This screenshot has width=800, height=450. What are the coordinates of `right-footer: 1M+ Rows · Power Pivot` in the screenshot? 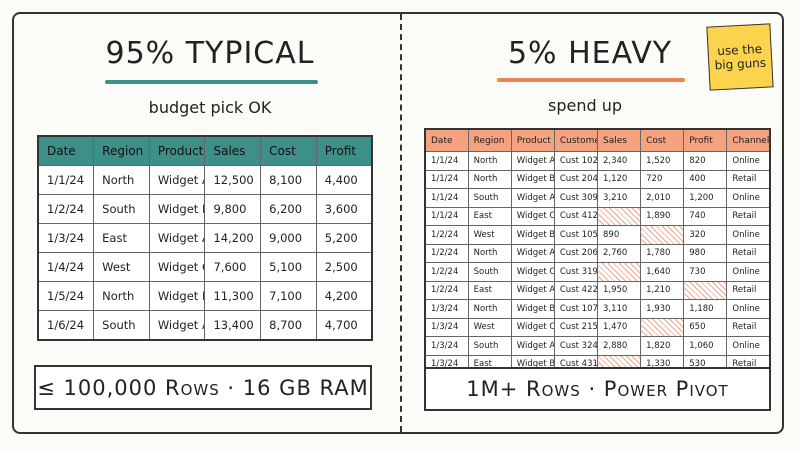 It's located at (597, 389).